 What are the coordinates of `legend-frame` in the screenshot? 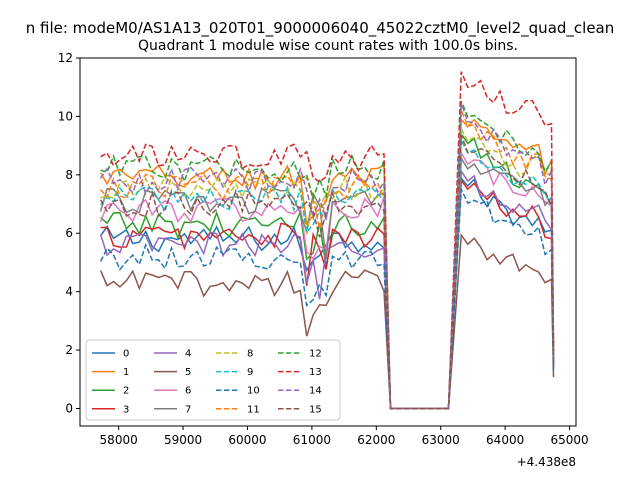 It's located at (213, 380).